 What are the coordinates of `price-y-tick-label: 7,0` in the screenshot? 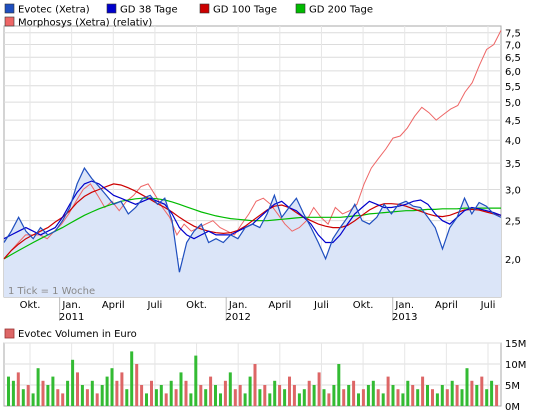 It's located at (513, 46).